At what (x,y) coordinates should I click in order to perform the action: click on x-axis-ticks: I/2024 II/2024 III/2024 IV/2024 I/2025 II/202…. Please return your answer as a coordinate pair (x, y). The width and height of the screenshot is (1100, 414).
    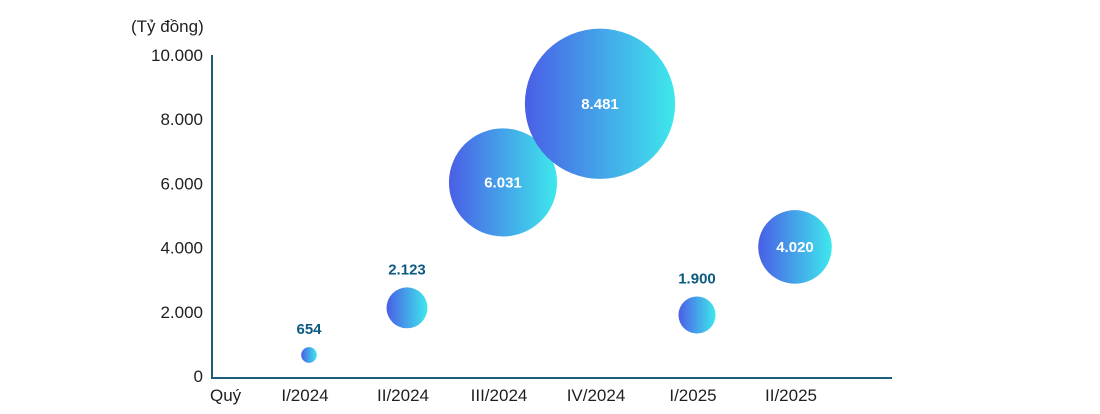
    Looking at the image, I should click on (549, 395).